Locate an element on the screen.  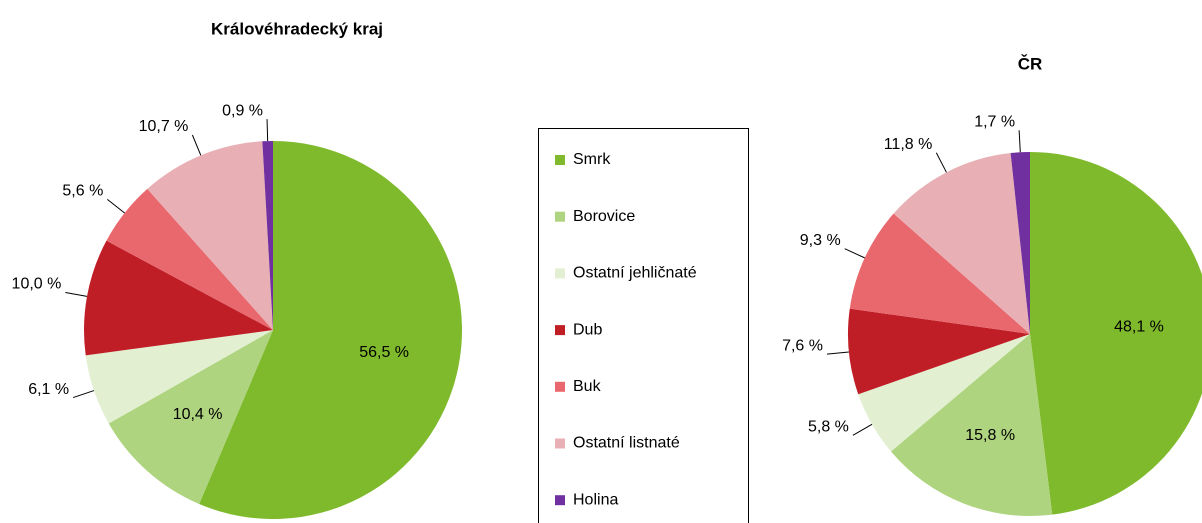
legend-label: Ostatní listnaté is located at coordinates (626, 443).